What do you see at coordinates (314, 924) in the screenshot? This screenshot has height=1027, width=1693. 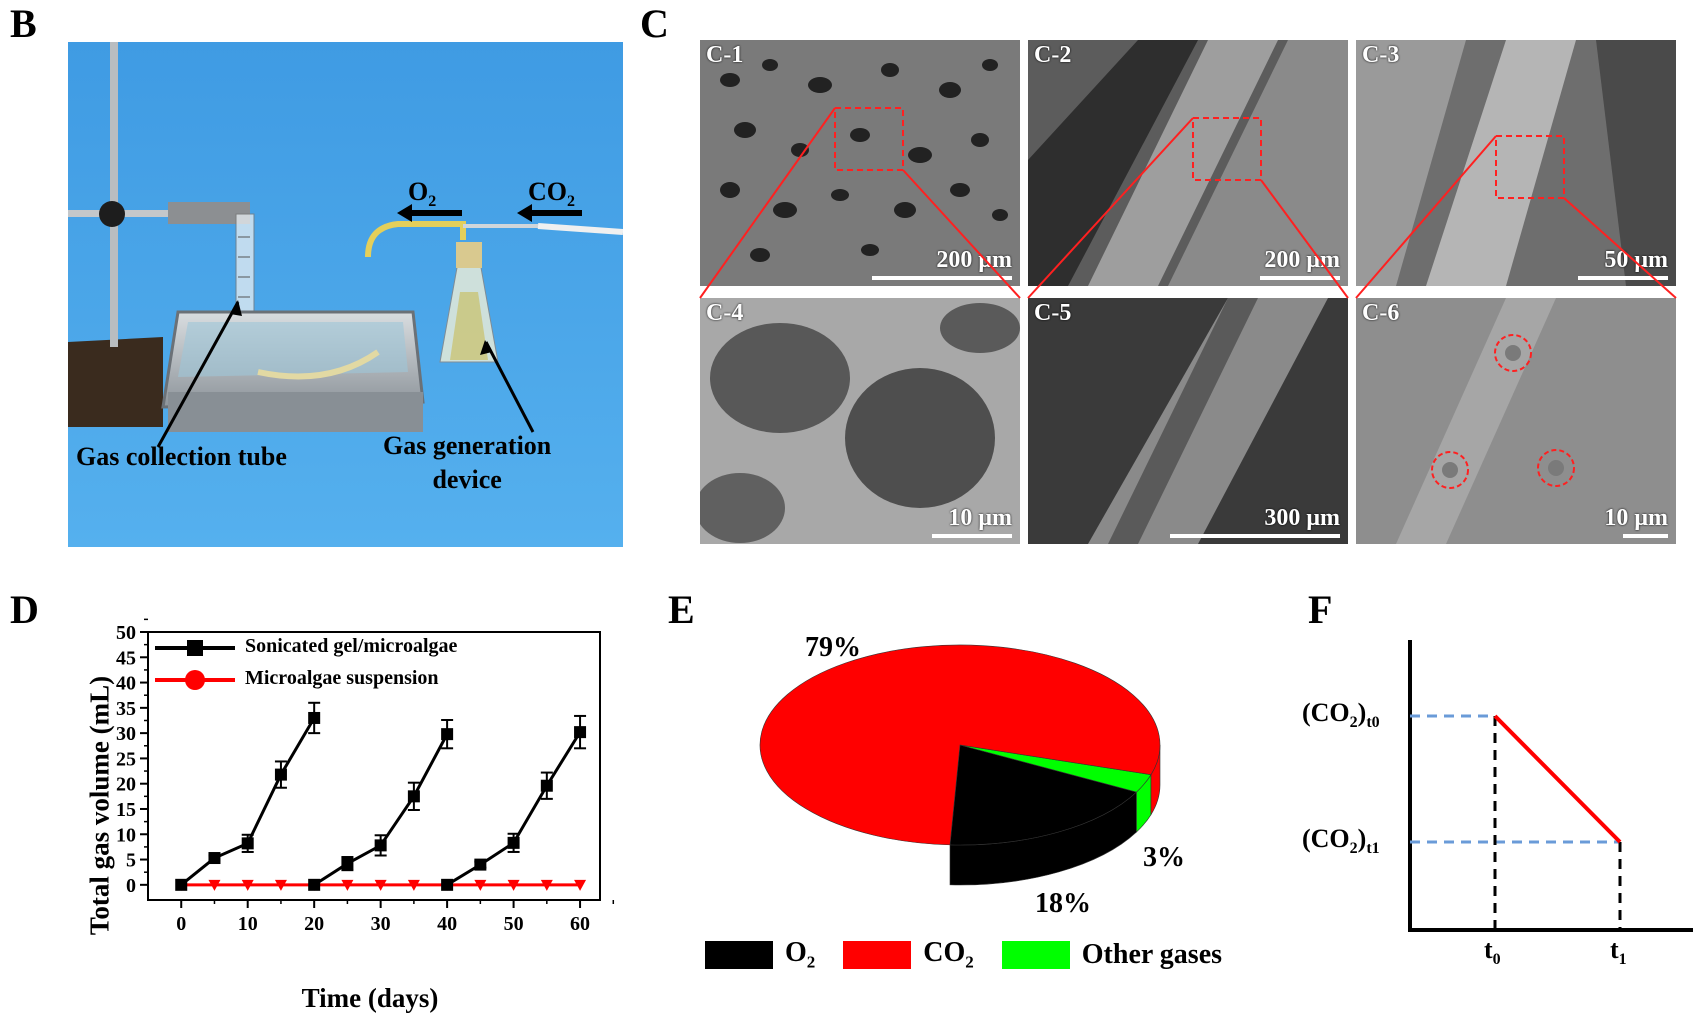 I see `x-tick-label: 20` at bounding box center [314, 924].